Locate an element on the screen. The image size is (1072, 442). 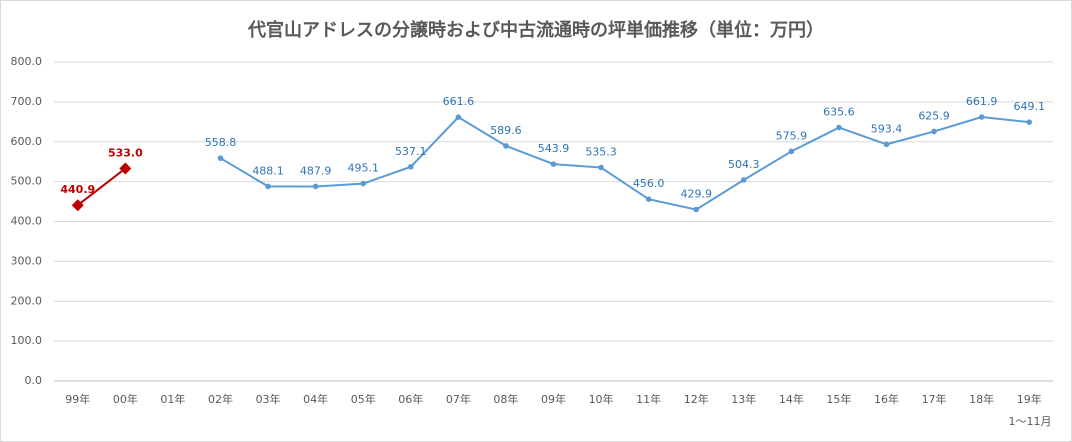
data-label: 635.6 is located at coordinates (839, 112).